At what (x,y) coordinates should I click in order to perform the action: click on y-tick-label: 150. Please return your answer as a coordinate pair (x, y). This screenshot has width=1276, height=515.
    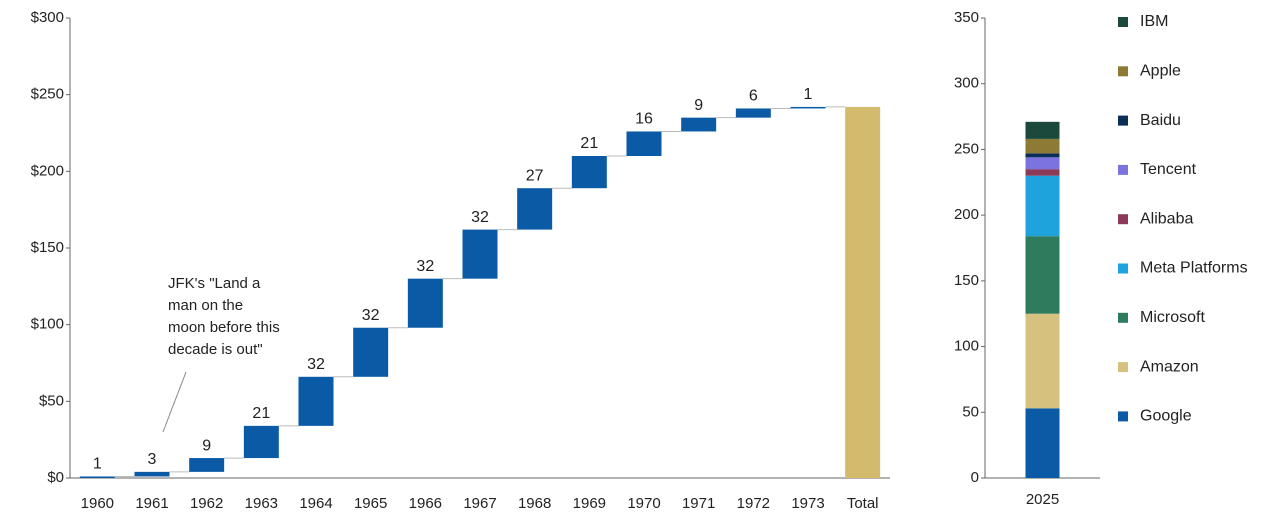
    Looking at the image, I should click on (966, 280).